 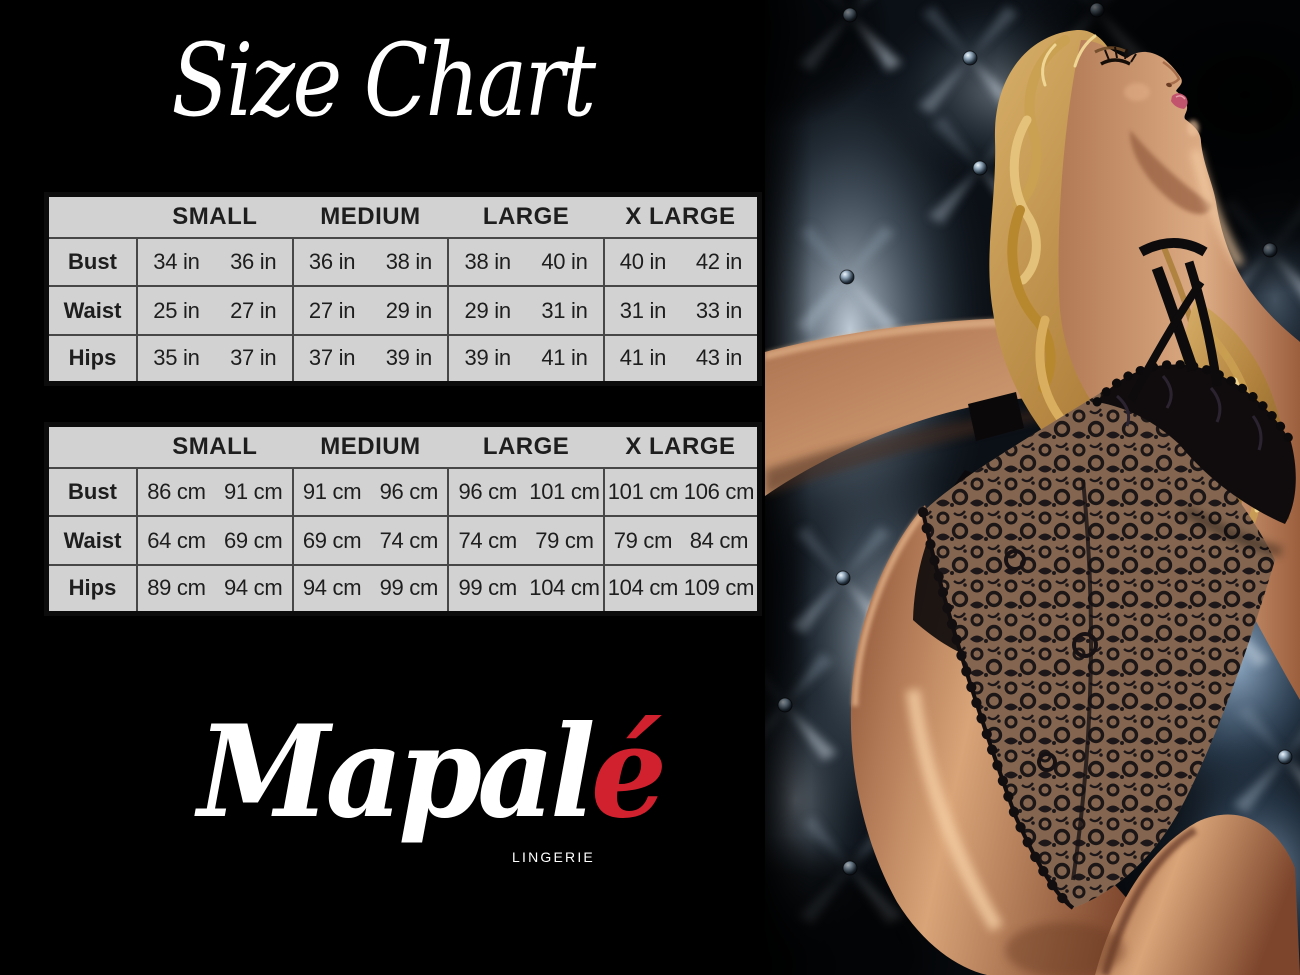 What do you see at coordinates (487, 492) in the screenshot?
I see `size-value: 96 cm` at bounding box center [487, 492].